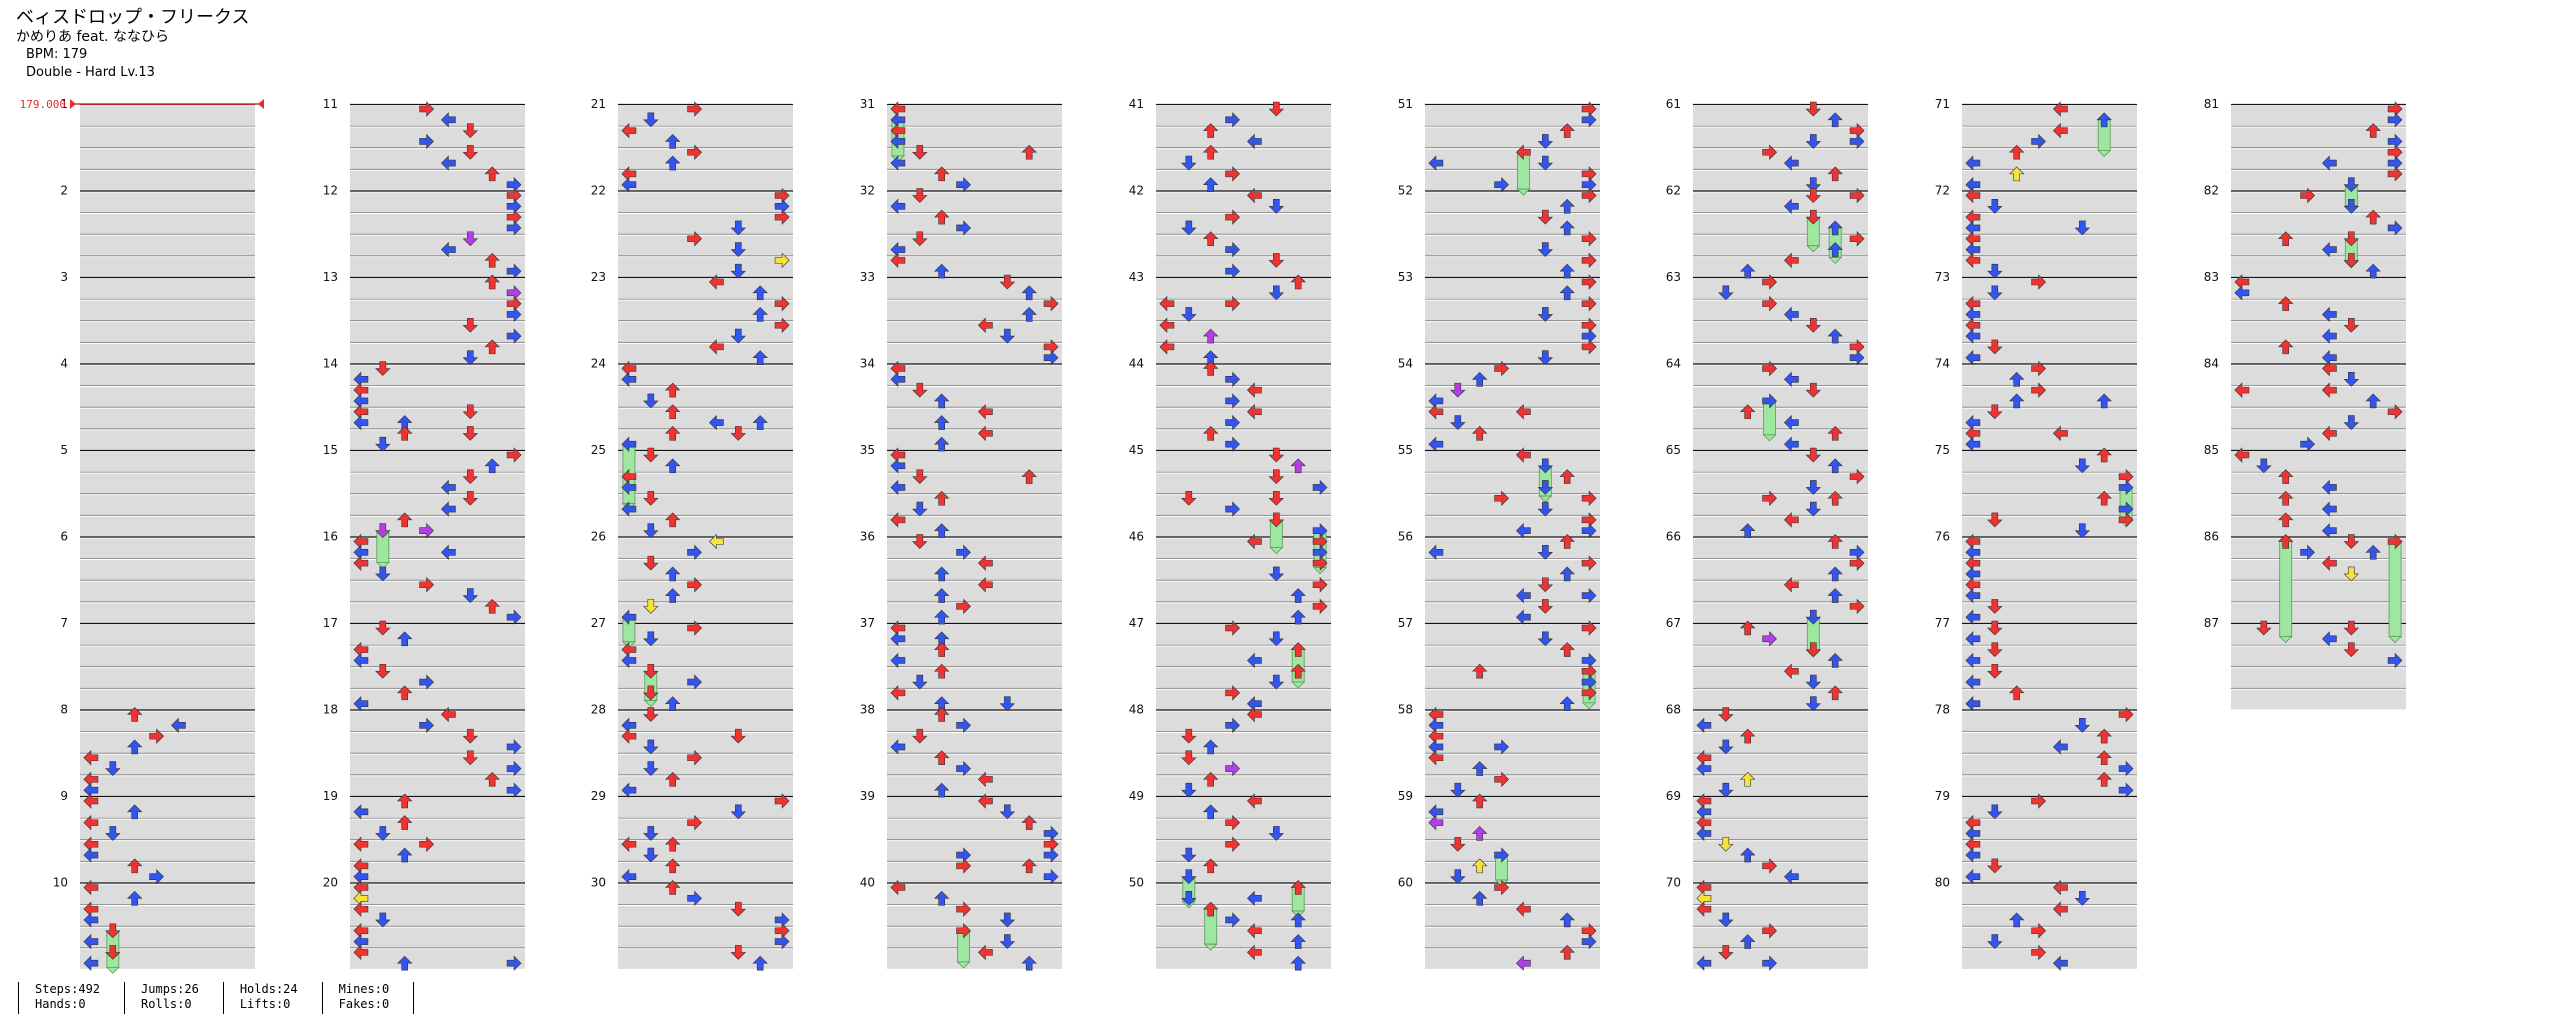 This screenshot has height=1024, width=2569. Describe the element at coordinates (367, 998) in the screenshot. I see `stats-column-4: Mines:0 Fakes:0` at that location.